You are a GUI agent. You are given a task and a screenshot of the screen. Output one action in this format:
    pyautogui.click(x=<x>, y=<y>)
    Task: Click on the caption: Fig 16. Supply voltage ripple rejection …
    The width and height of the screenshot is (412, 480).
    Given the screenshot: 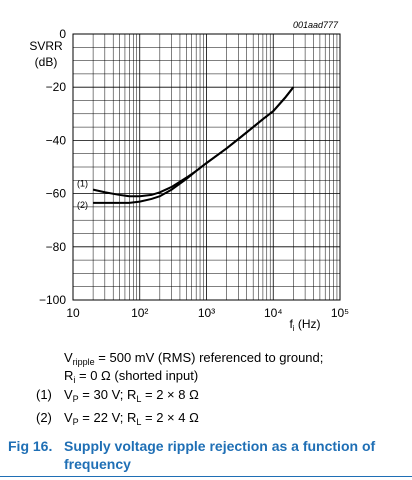 What is the action you would take?
    pyautogui.click(x=206, y=455)
    